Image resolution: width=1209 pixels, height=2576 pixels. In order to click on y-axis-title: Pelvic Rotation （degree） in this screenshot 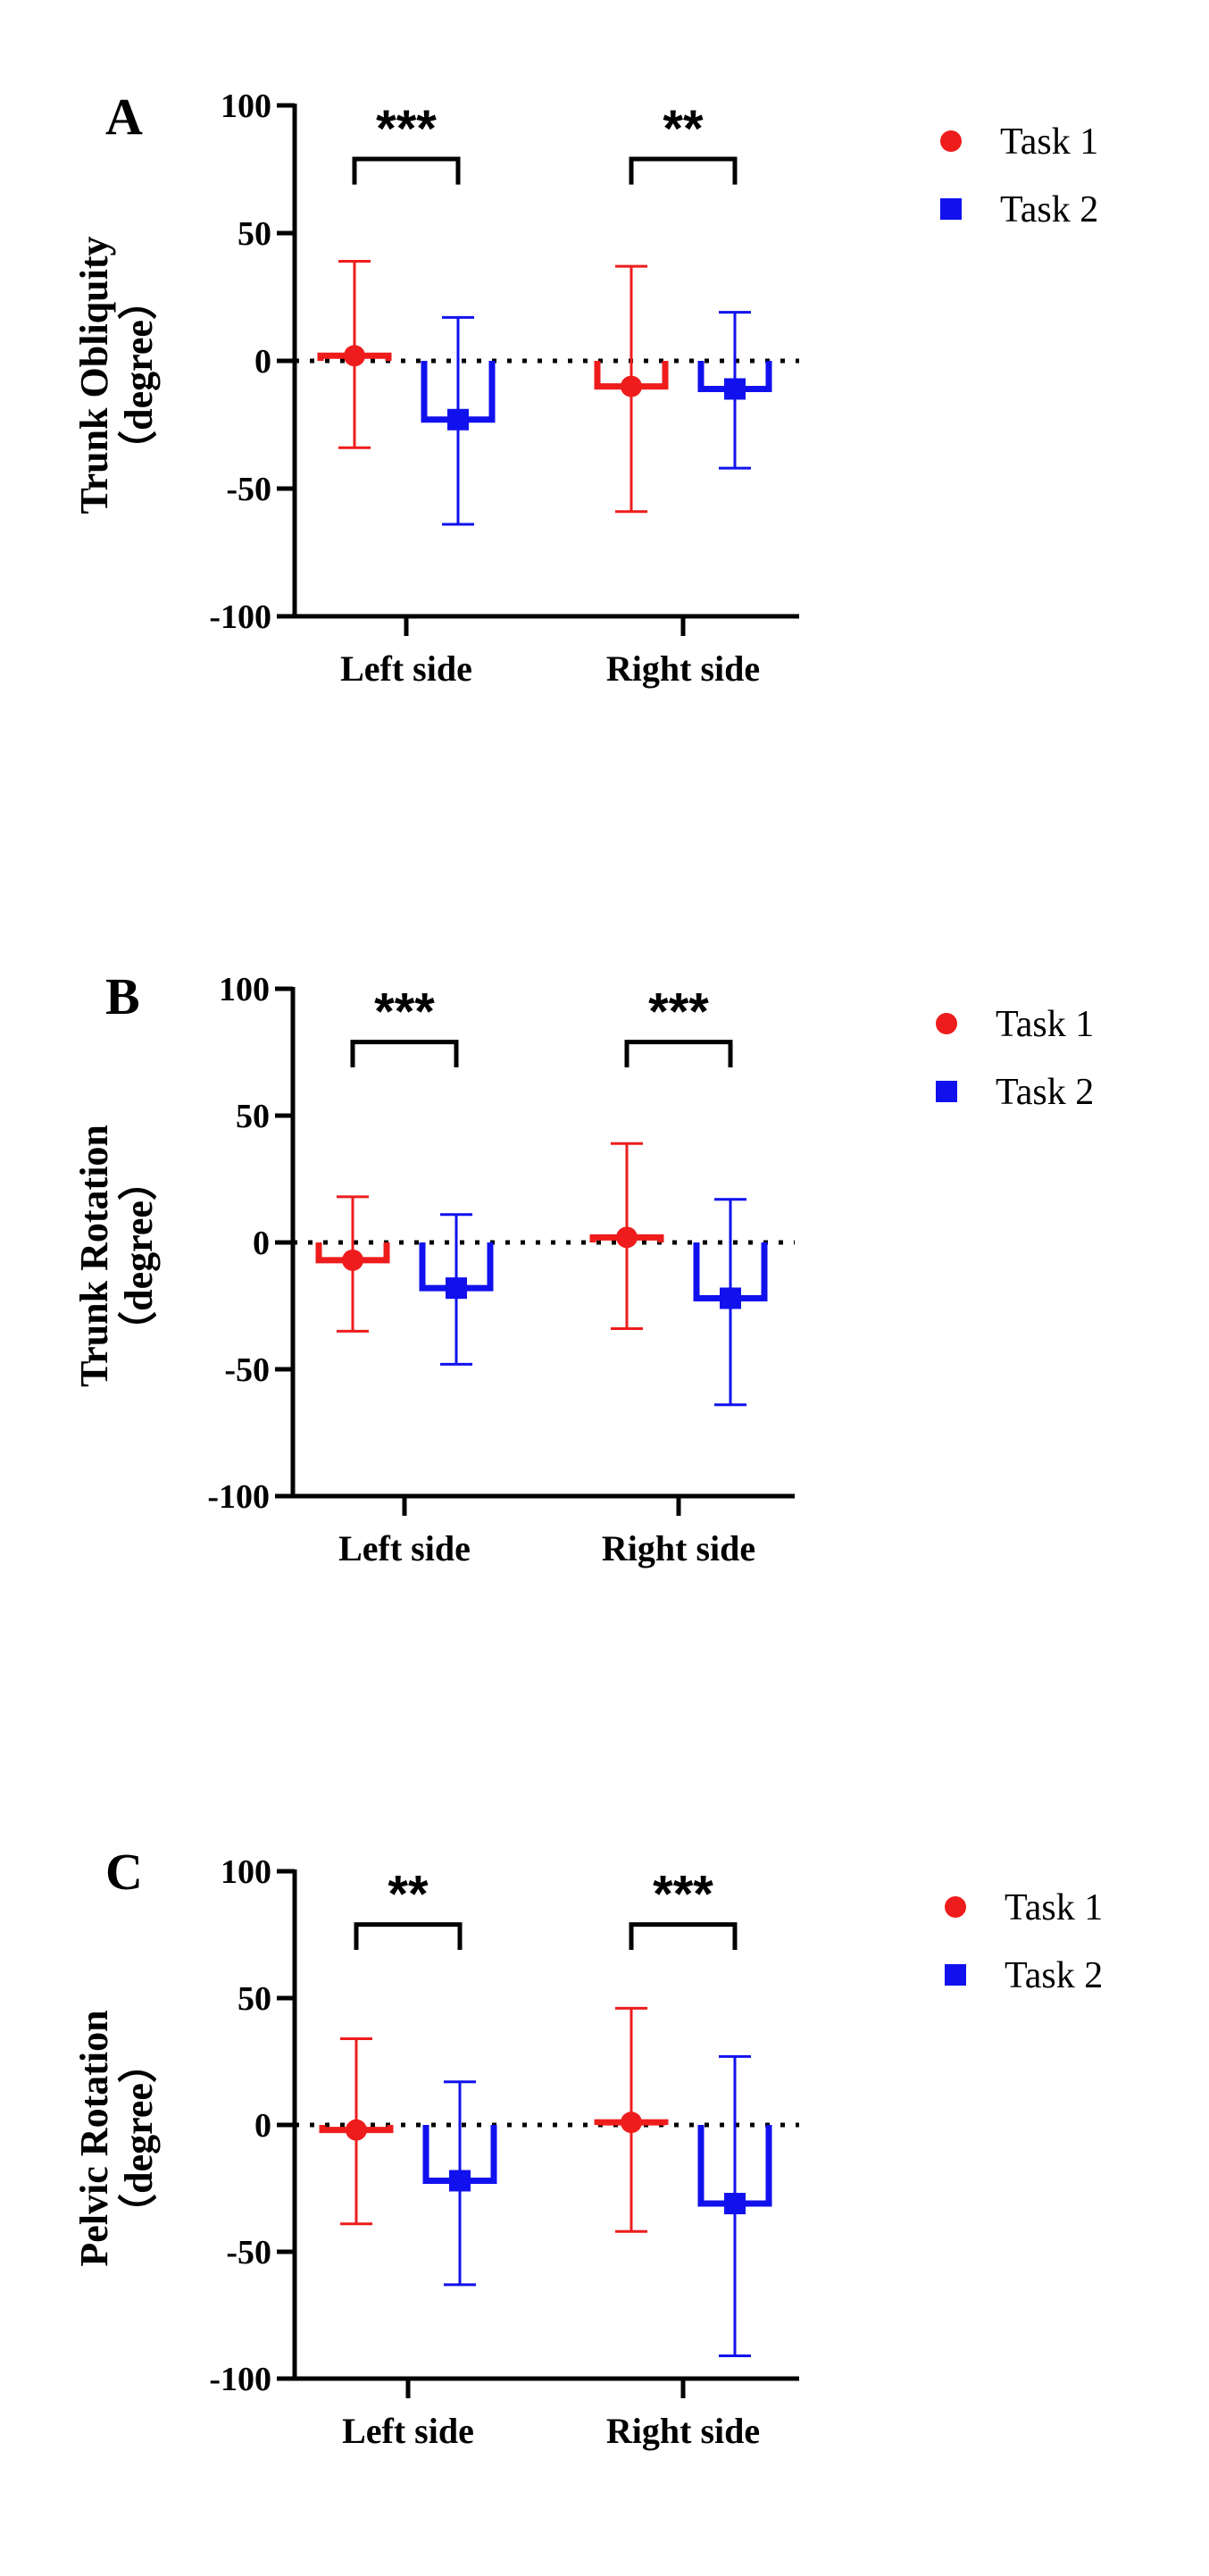, I will do `click(116, 2138)`.